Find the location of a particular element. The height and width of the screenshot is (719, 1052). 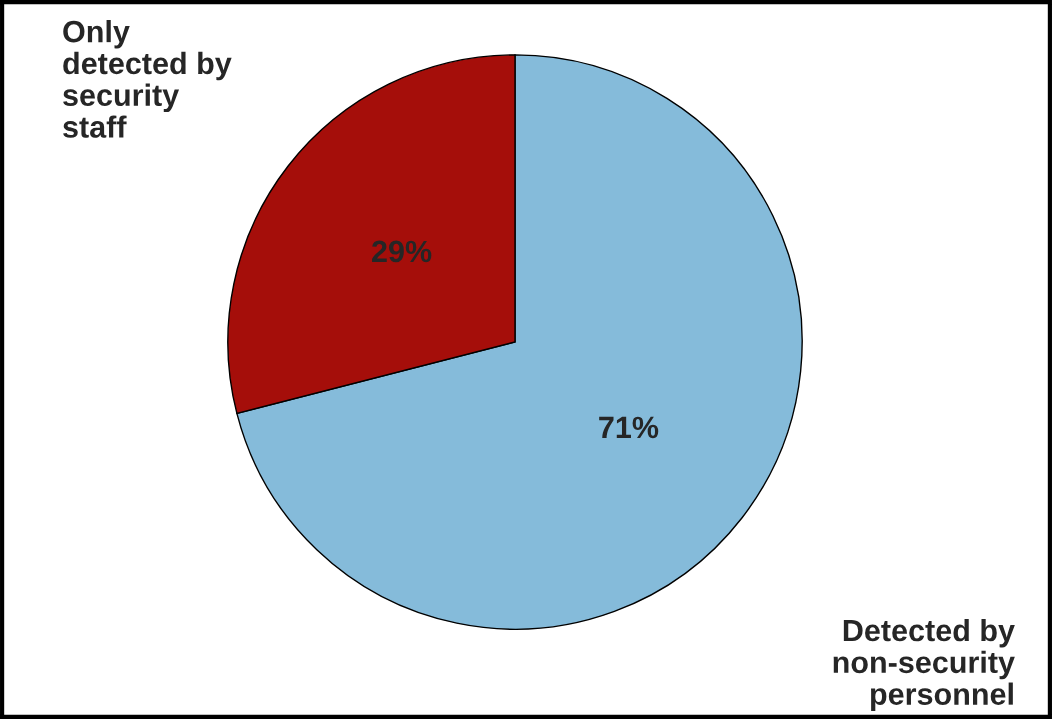

data-label: 71% is located at coordinates (629, 427).